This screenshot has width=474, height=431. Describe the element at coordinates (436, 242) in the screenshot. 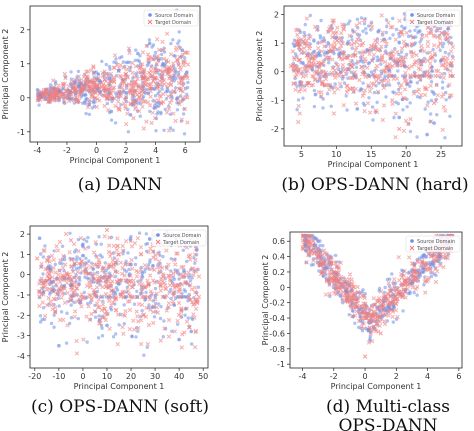

I see `legend-source-label: Source Domain` at that location.